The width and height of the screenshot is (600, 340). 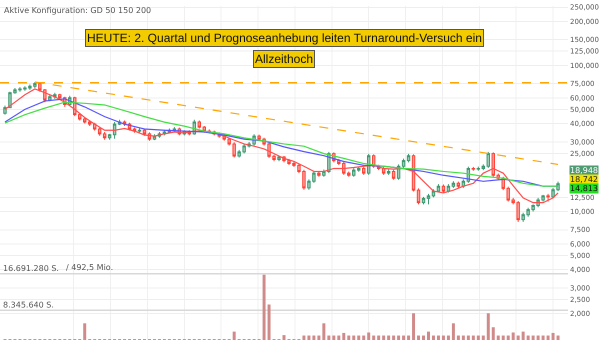 I want to click on annotation: Aktive Konfiguration: GD 50 150 200, so click(x=78, y=10).